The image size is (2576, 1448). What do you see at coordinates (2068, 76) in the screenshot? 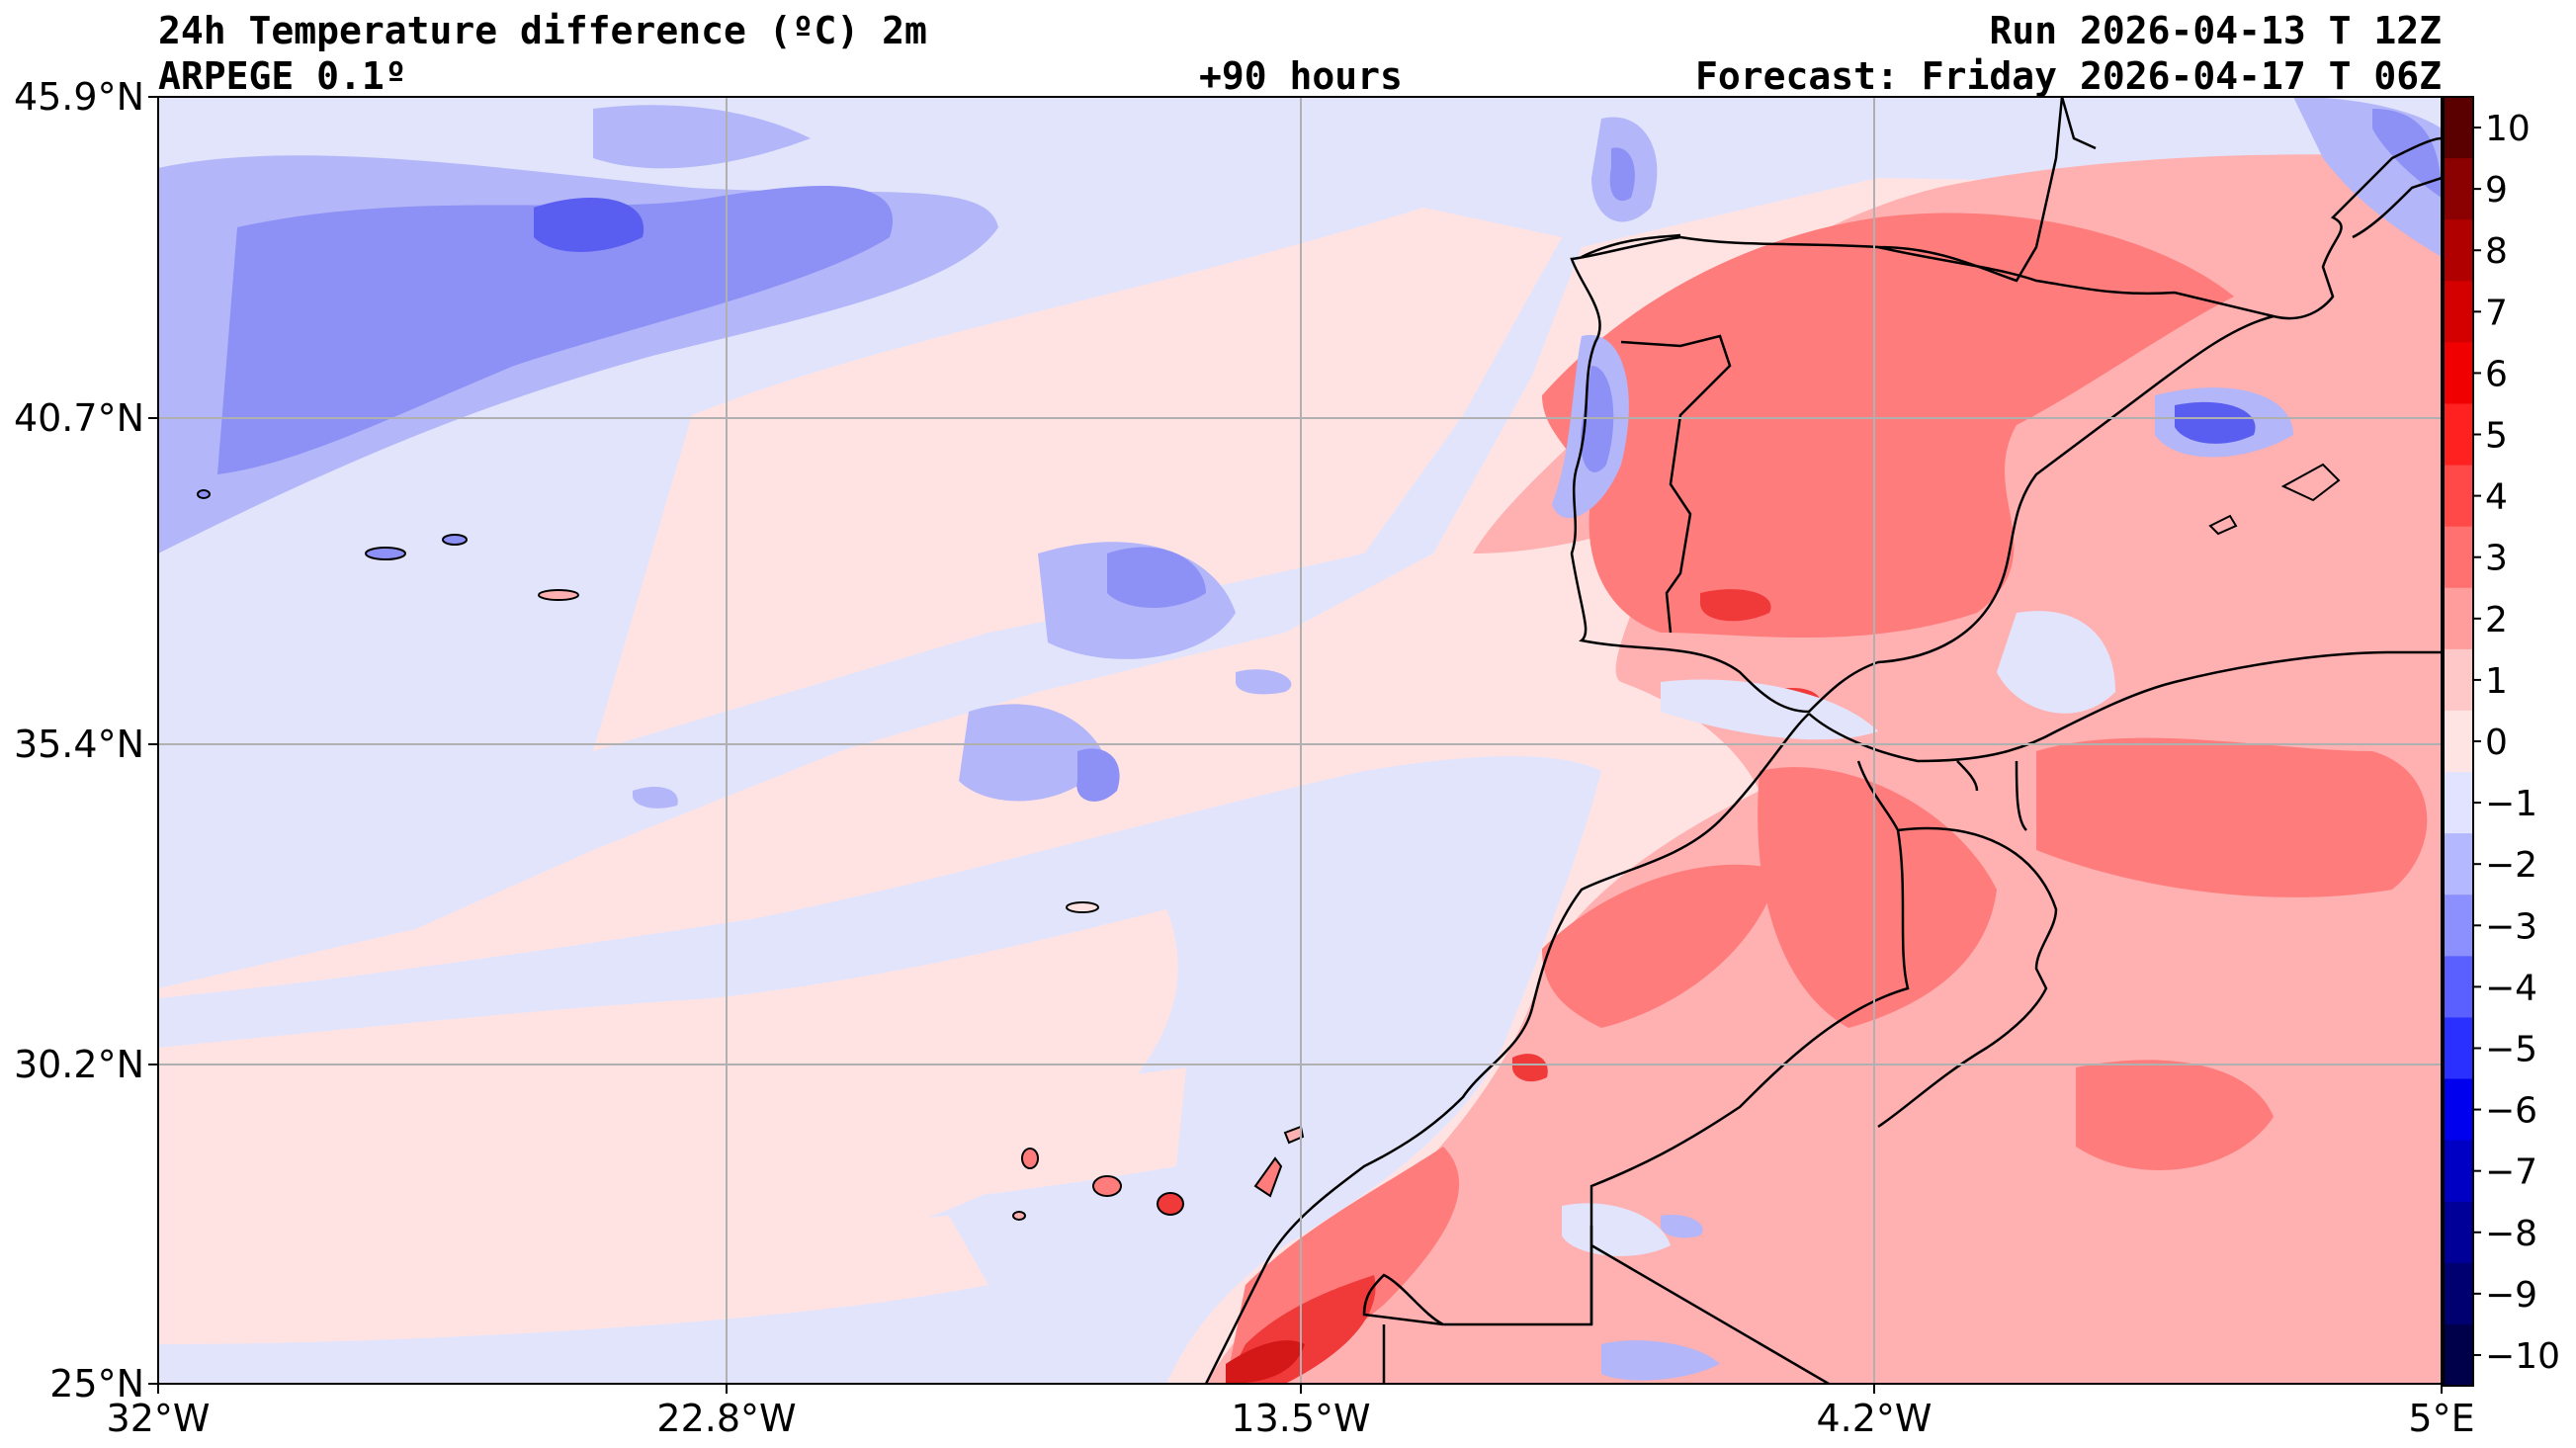
I see `forecast-valid-label: Forecast: Friday 2026-04-17 T 06Z` at bounding box center [2068, 76].